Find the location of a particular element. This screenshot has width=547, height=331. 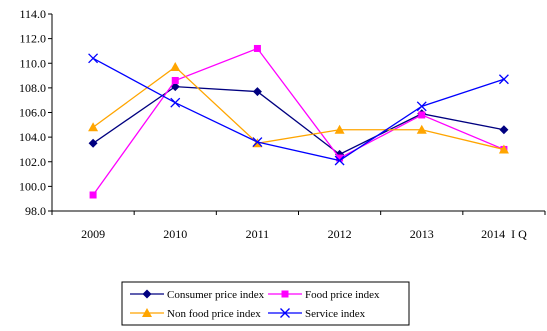

x-tick-label: 2012 is located at coordinates (340, 234).